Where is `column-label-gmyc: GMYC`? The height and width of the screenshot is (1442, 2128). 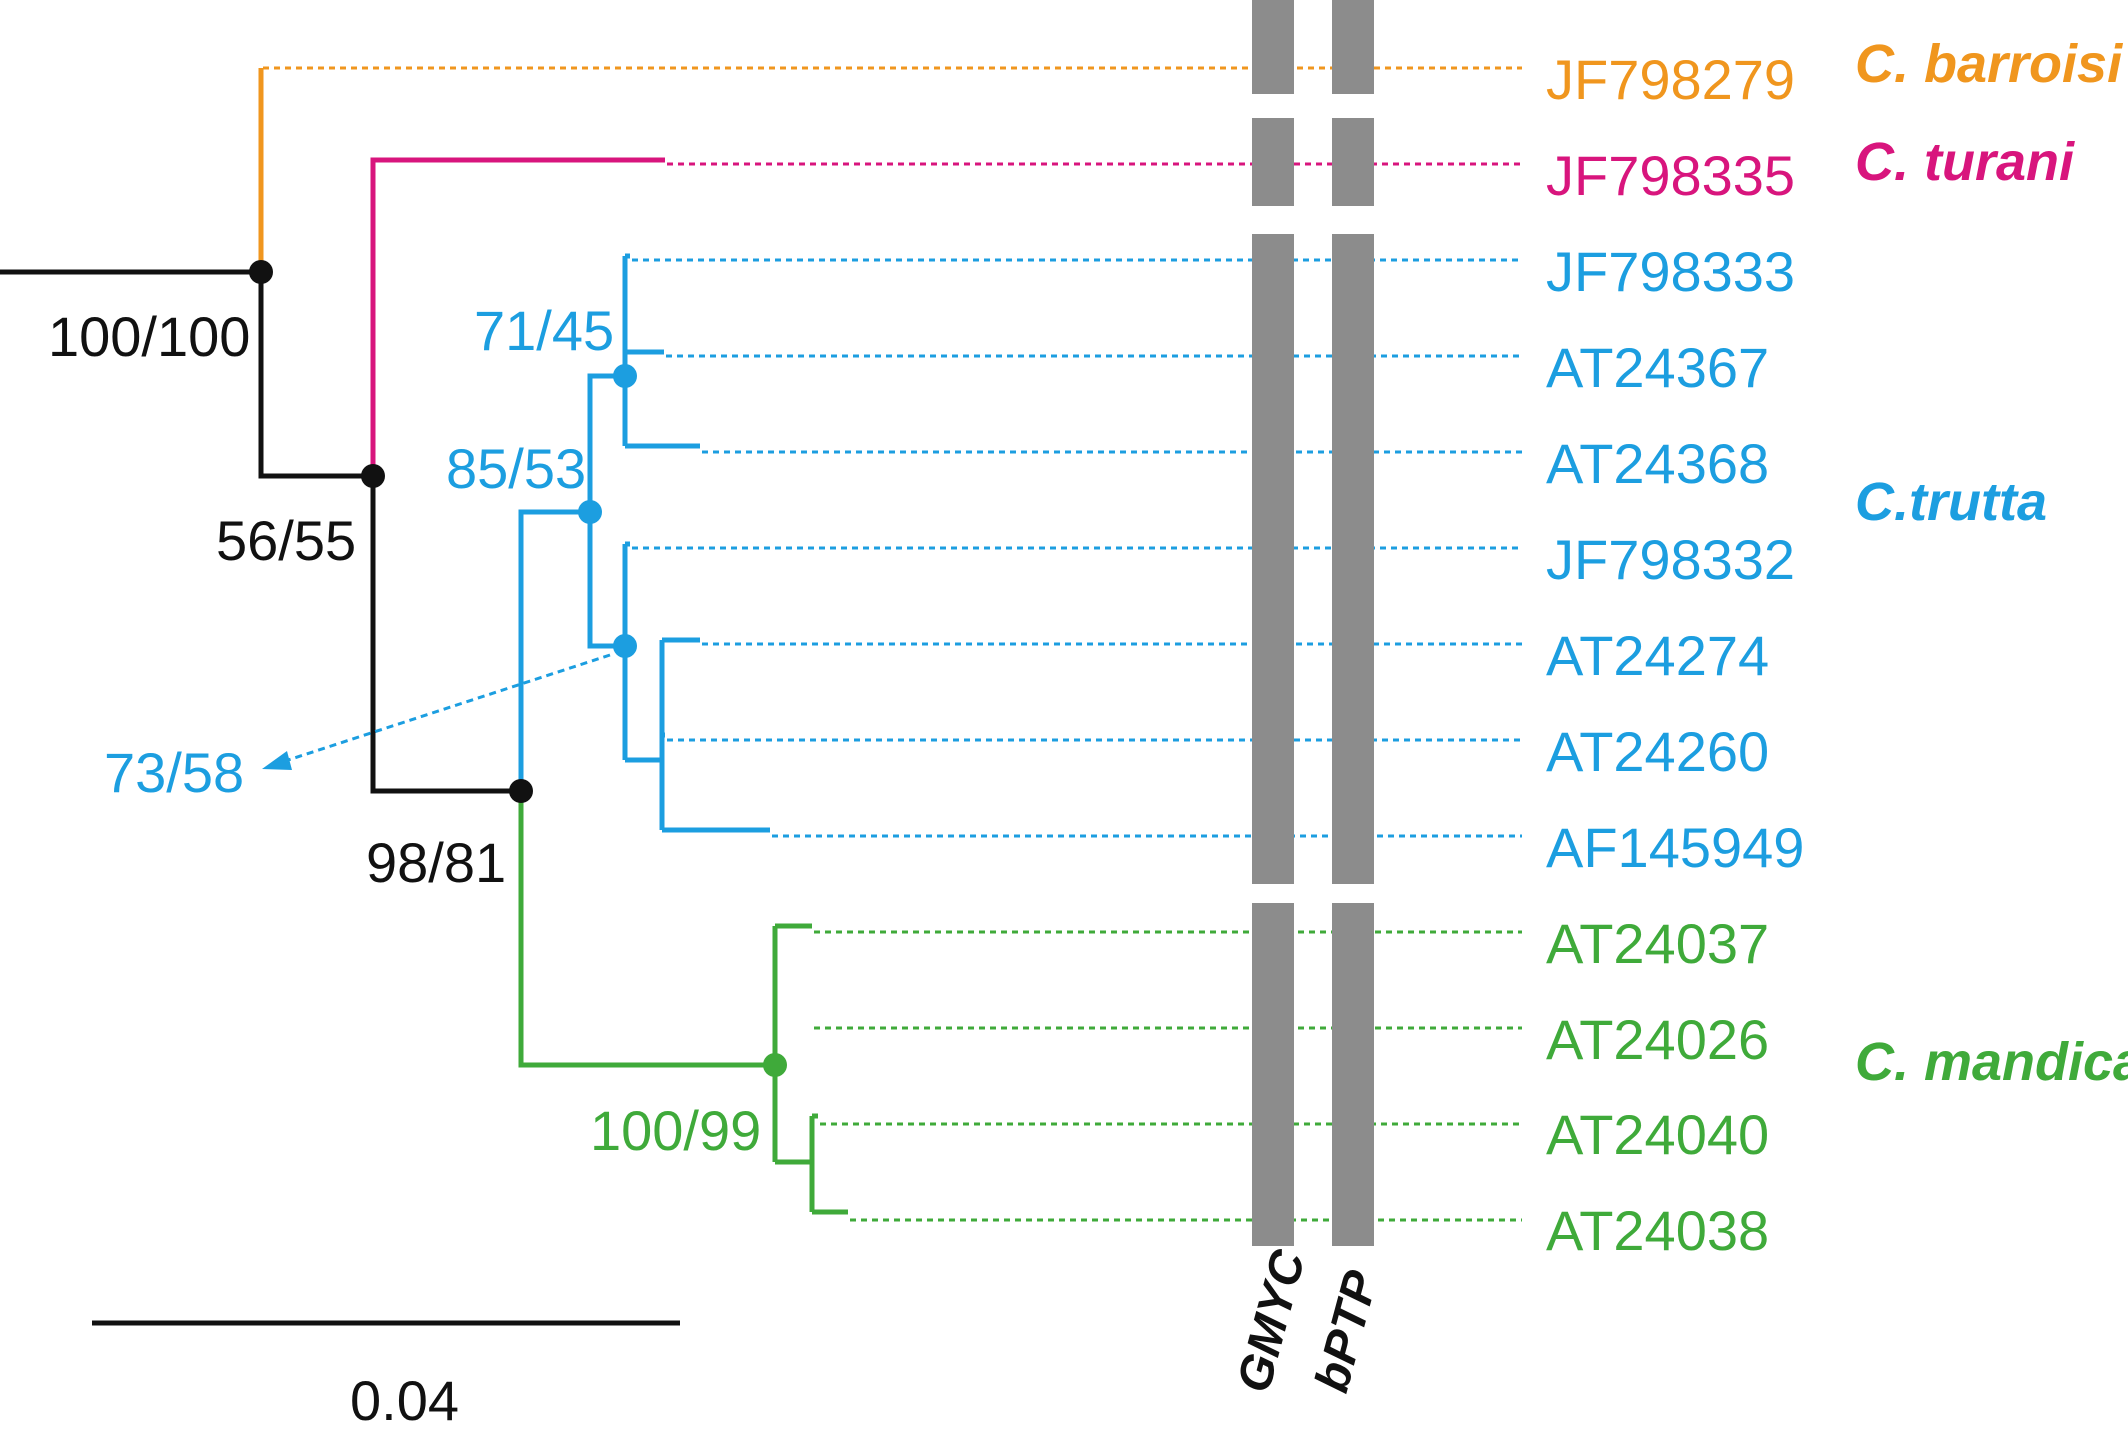 column-label-gmyc: GMYC is located at coordinates (1271, 1321).